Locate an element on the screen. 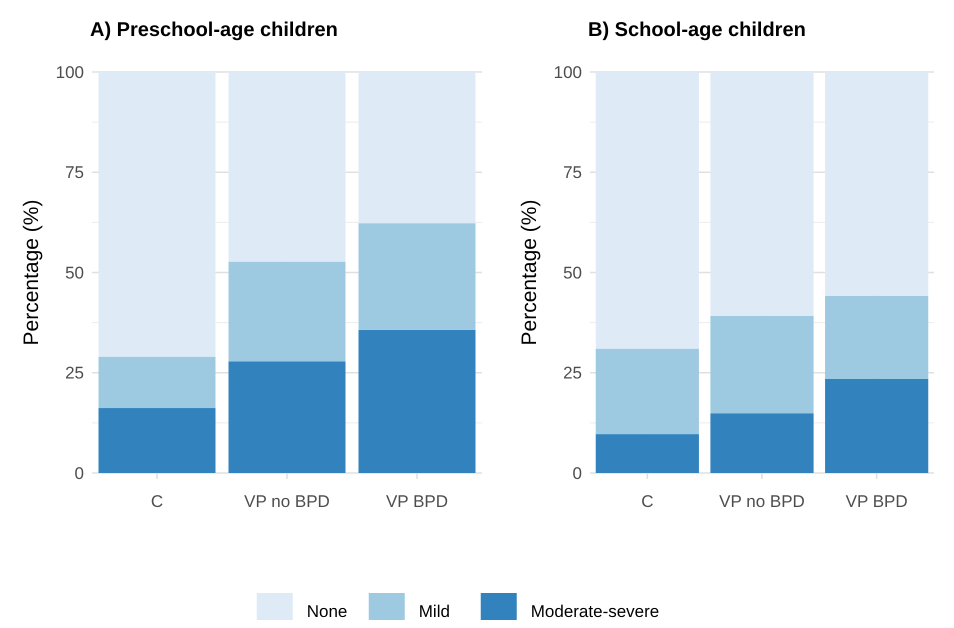 The height and width of the screenshot is (628, 954). chart-title: A) Preschool-age children is located at coordinates (214, 30).